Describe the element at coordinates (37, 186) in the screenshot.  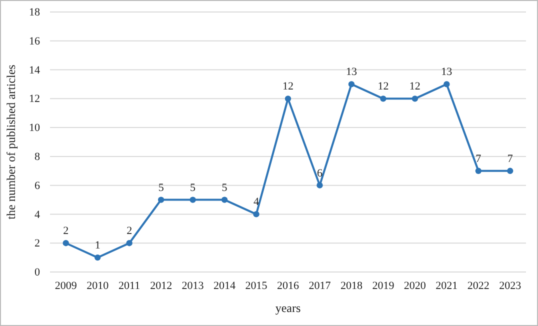
I see `y-tick-label: 6` at that location.